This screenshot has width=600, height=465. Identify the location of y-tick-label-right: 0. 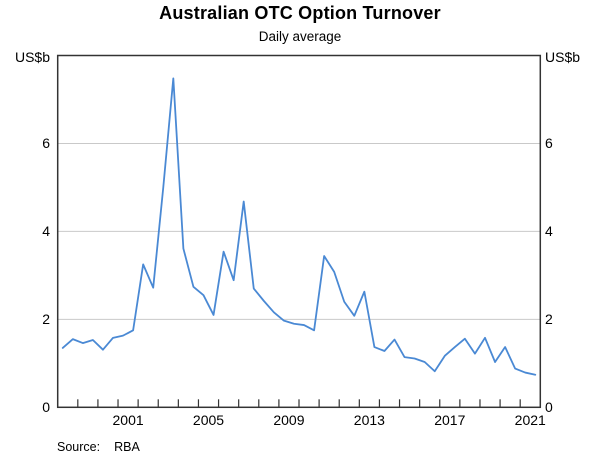
(549, 407).